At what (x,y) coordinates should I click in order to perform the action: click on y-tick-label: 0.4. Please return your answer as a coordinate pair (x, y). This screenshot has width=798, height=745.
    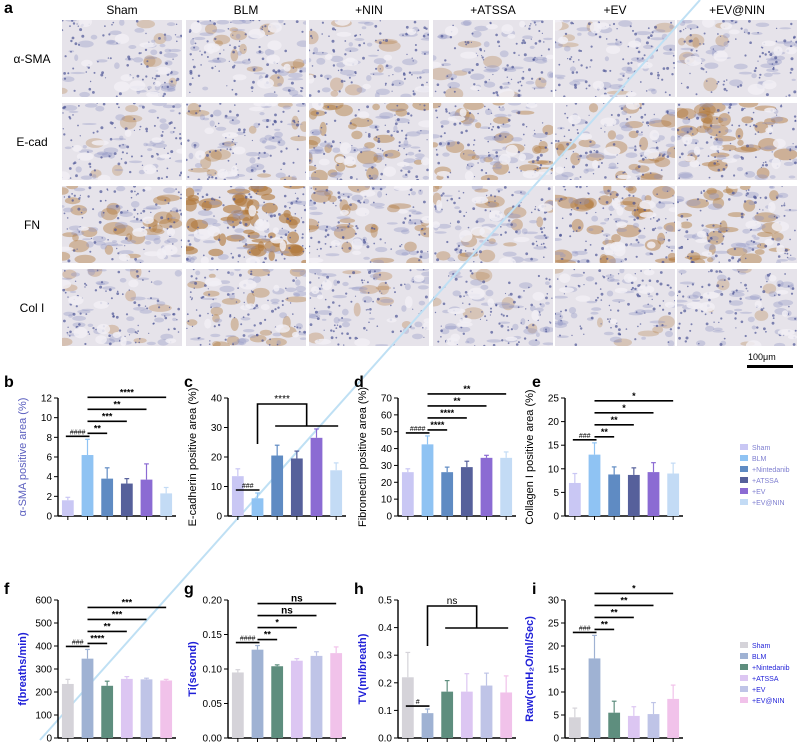
    Looking at the image, I should click on (385, 628).